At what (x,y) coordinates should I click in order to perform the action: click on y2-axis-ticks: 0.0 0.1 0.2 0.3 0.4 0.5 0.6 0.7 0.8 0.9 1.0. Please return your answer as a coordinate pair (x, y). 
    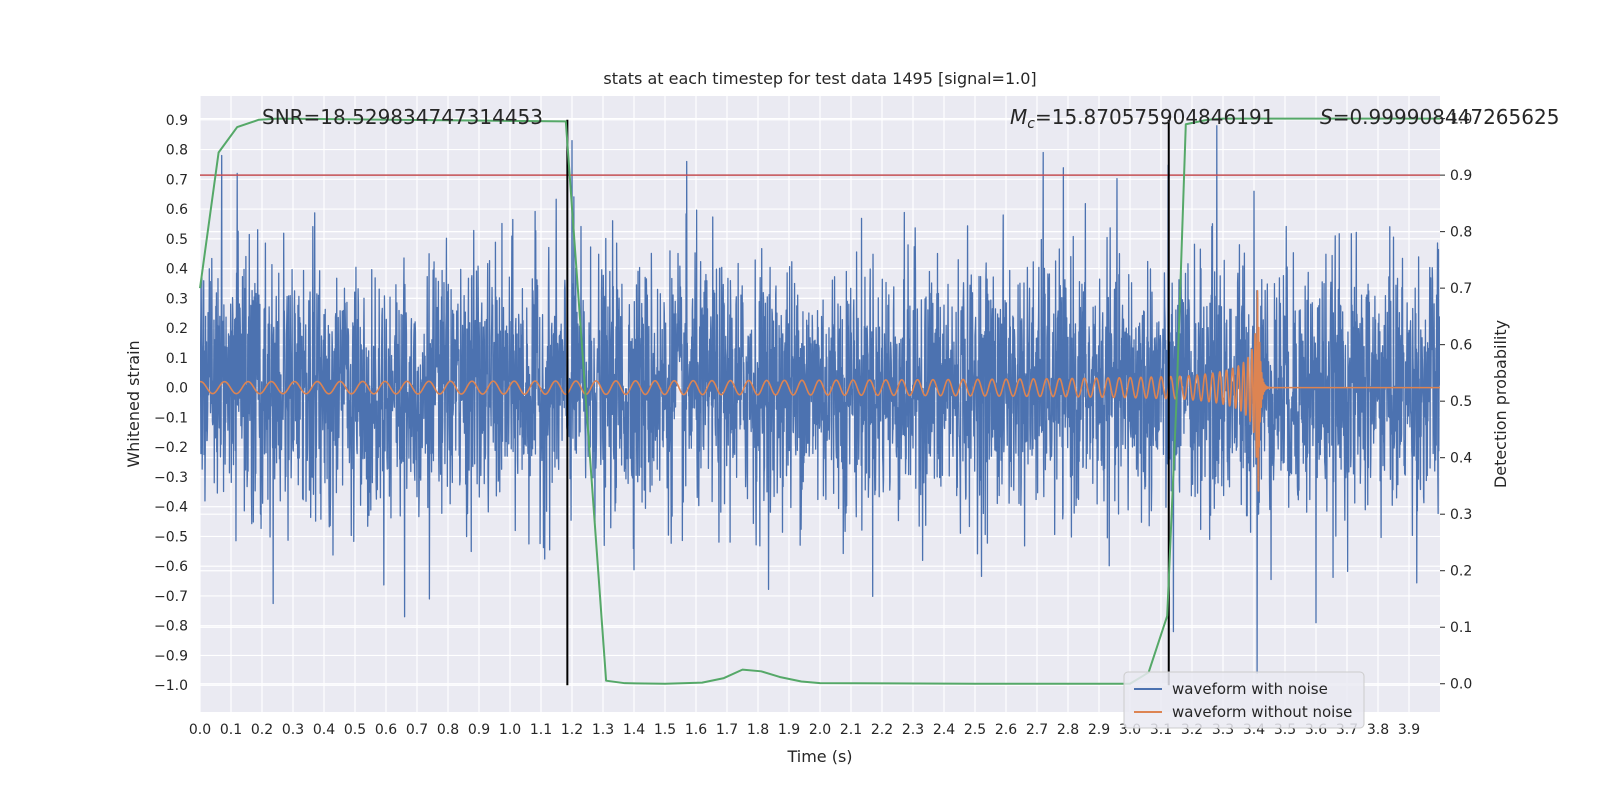
    Looking at the image, I should click on (1456, 402).